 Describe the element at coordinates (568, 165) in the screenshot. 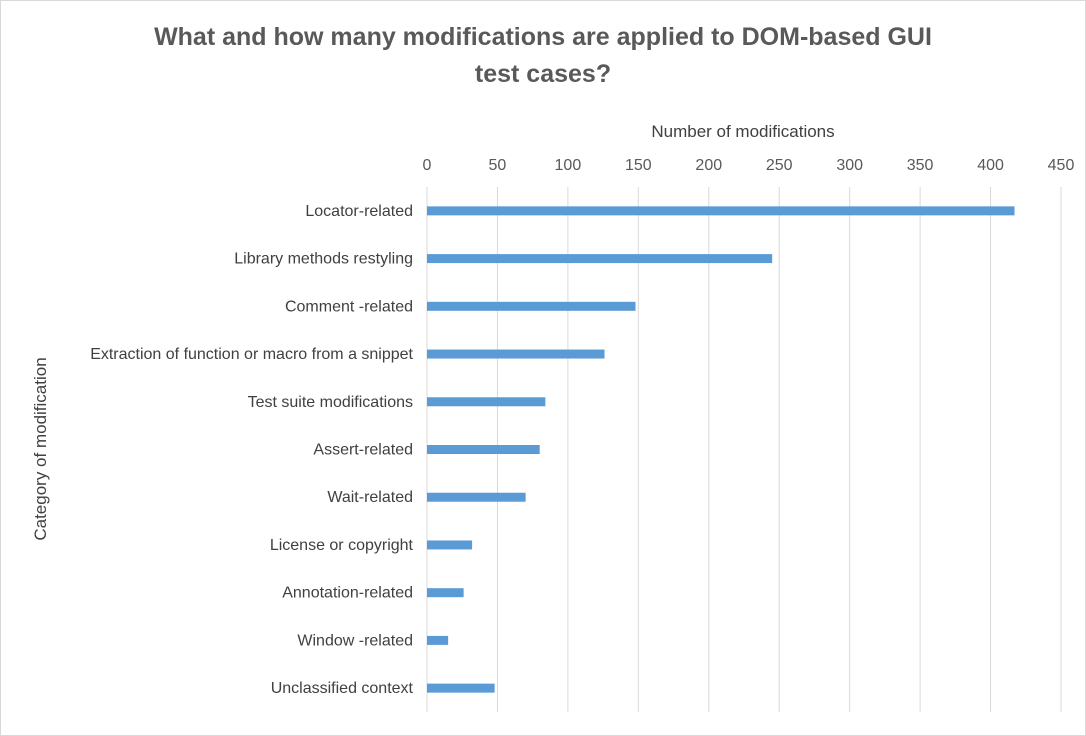

I see `x-tick-label: 100` at that location.